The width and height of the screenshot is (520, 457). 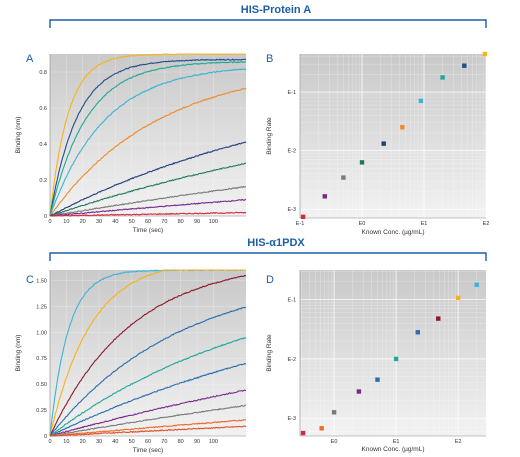 I want to click on y-tick-label: 0.4, so click(x=43, y=145).